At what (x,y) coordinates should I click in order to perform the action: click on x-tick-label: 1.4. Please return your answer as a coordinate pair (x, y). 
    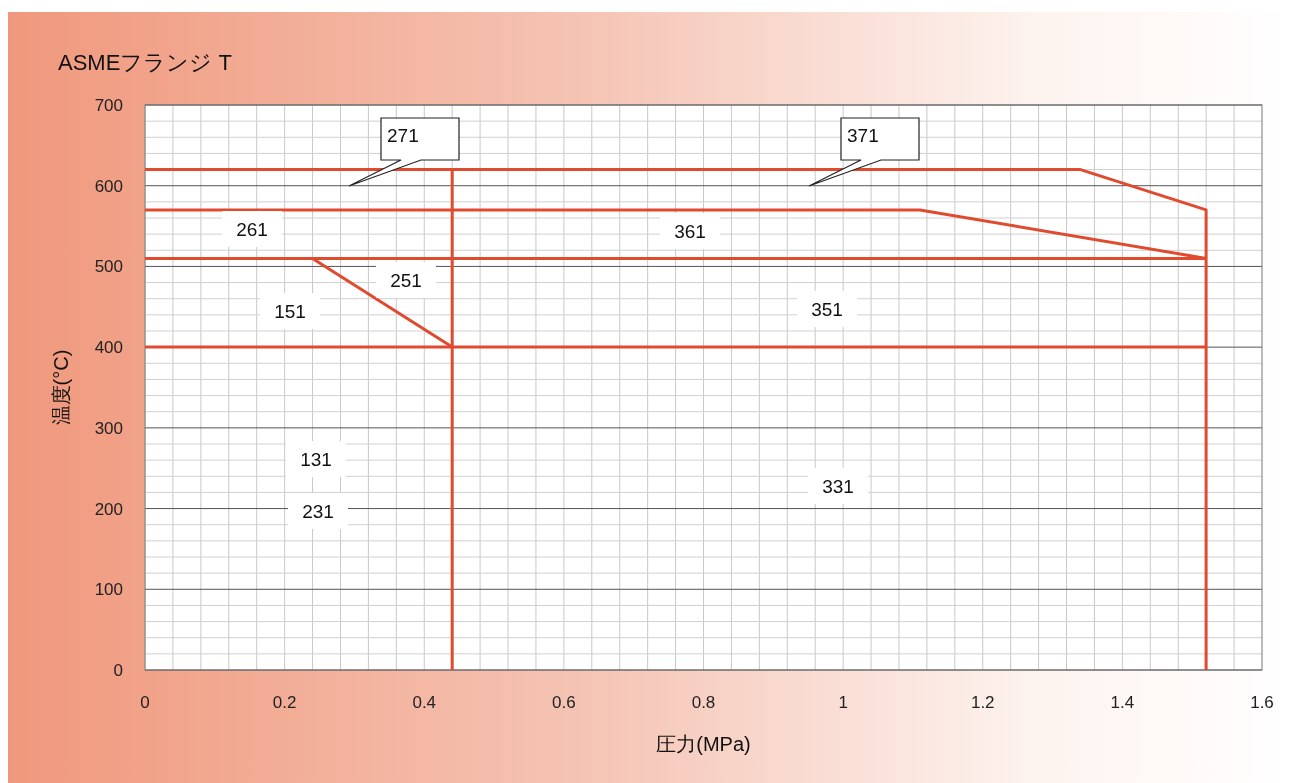
    Looking at the image, I should click on (1122, 702).